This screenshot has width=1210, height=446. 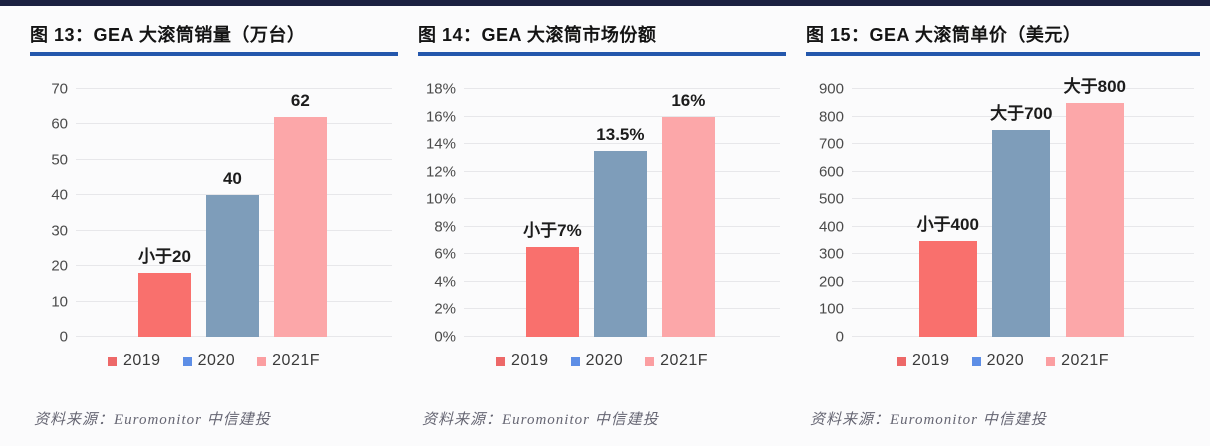 What do you see at coordinates (605, 3) in the screenshot?
I see `page-top-divider-bar` at bounding box center [605, 3].